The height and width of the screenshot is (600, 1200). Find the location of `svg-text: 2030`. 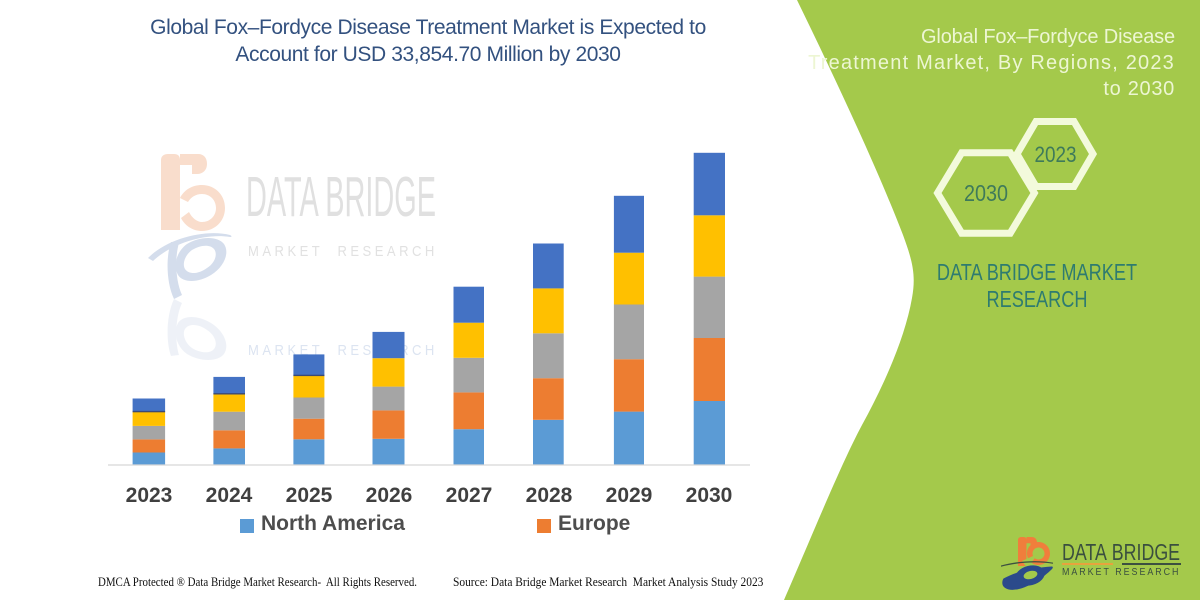

svg-text: 2030 is located at coordinates (986, 193).